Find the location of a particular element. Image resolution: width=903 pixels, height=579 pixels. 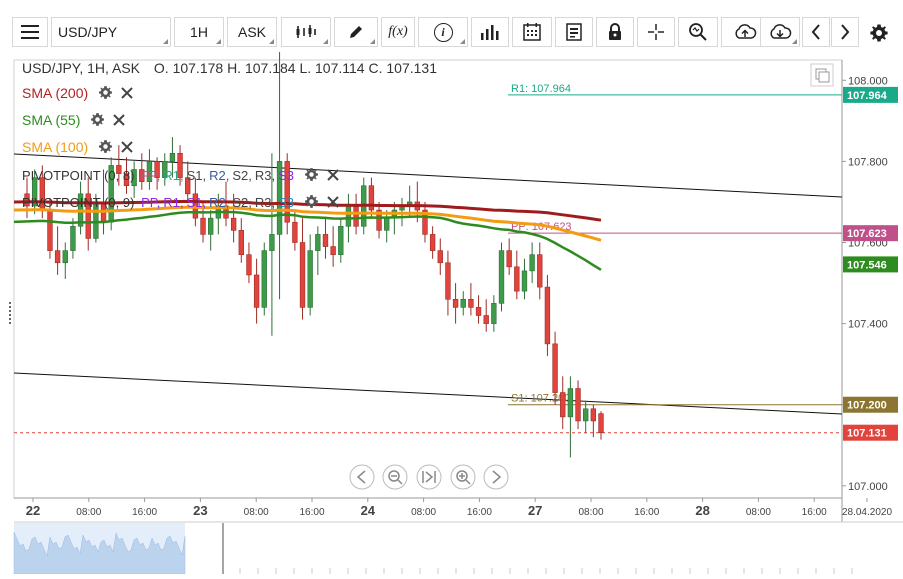

pivot-item: R1, is located at coordinates (173, 175).